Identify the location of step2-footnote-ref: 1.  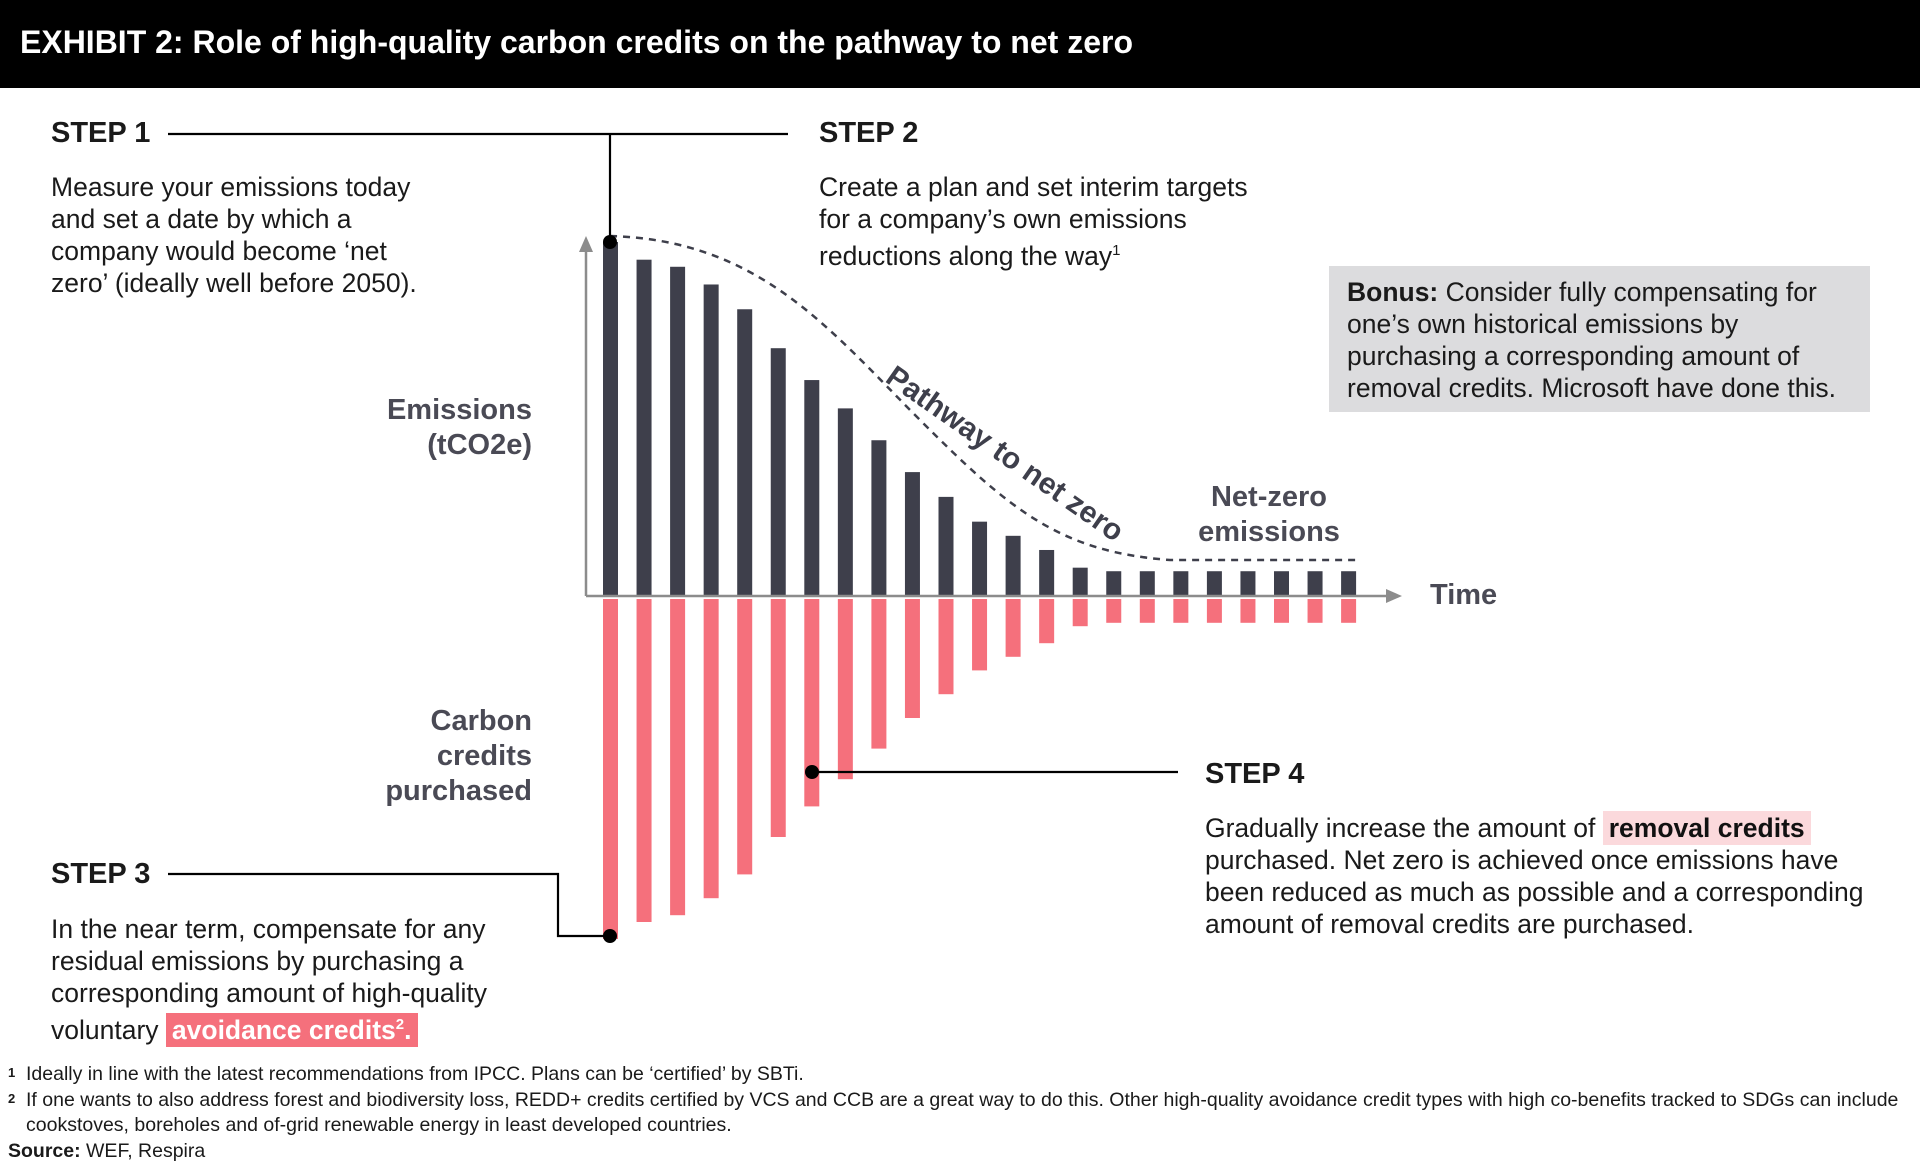
(1116, 250).